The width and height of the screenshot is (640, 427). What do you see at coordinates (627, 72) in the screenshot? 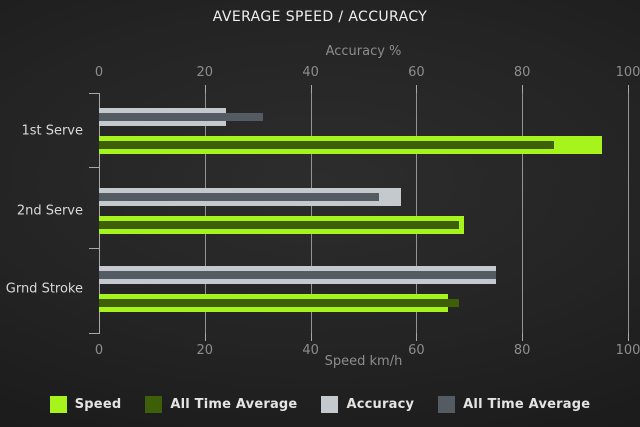
I see `top-axis-ticklabel-100: 100` at bounding box center [627, 72].